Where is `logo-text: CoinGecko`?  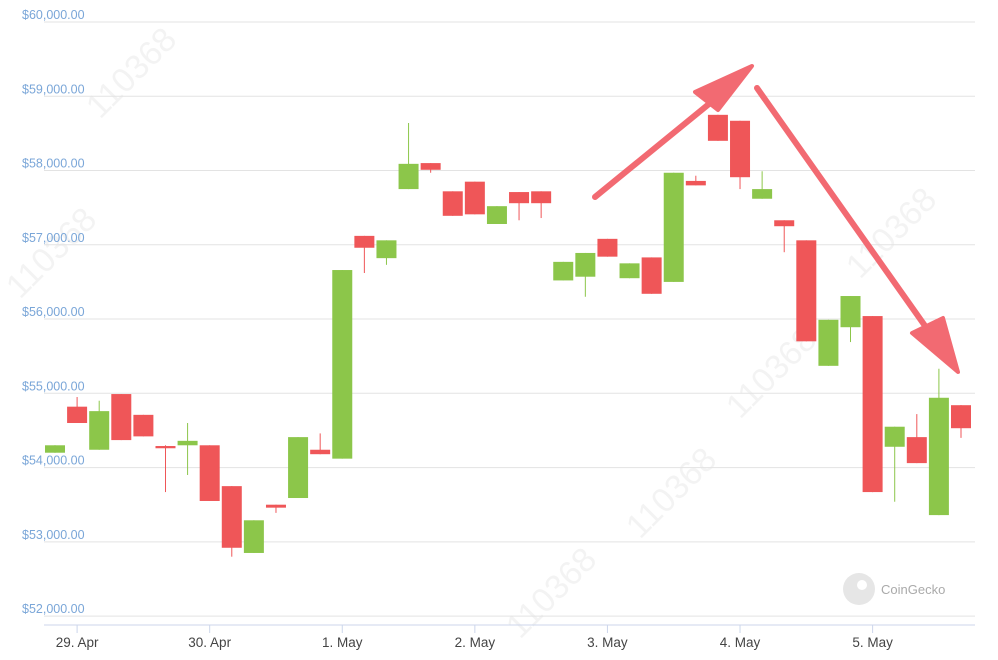
logo-text: CoinGecko is located at coordinates (913, 589).